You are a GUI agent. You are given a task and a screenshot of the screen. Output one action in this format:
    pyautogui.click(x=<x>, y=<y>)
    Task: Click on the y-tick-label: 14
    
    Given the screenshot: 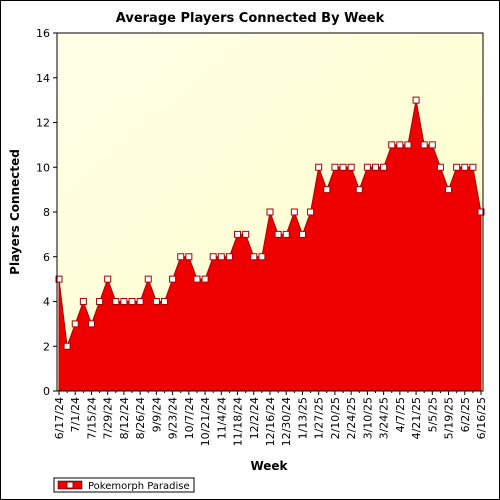 What is the action you would take?
    pyautogui.click(x=43, y=78)
    